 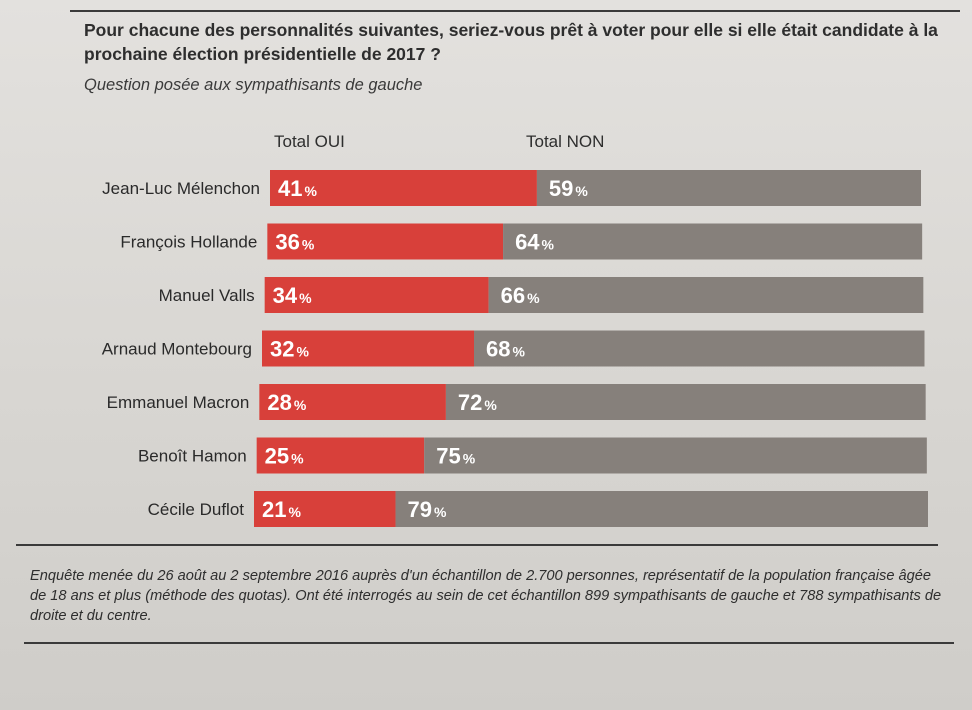 I want to click on bar-row: François Hollande 36% 64%, so click(x=521, y=241).